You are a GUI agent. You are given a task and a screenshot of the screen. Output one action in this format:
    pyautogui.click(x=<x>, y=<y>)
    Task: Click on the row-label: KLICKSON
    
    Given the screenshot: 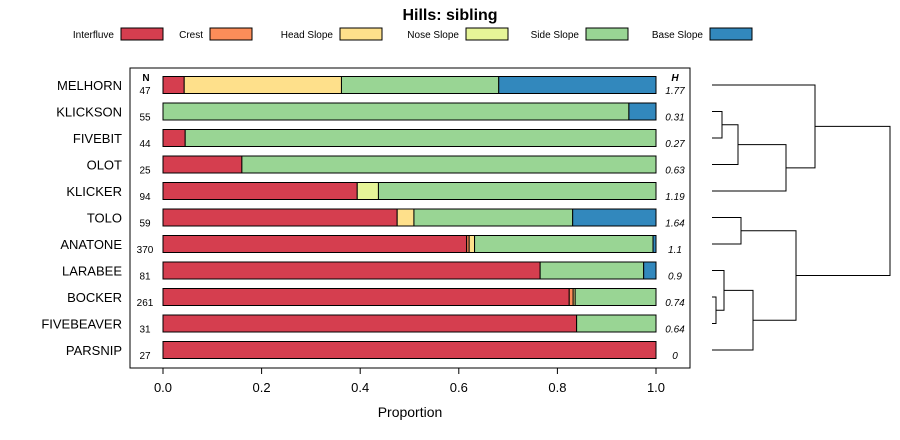 What is the action you would take?
    pyautogui.click(x=89, y=112)
    